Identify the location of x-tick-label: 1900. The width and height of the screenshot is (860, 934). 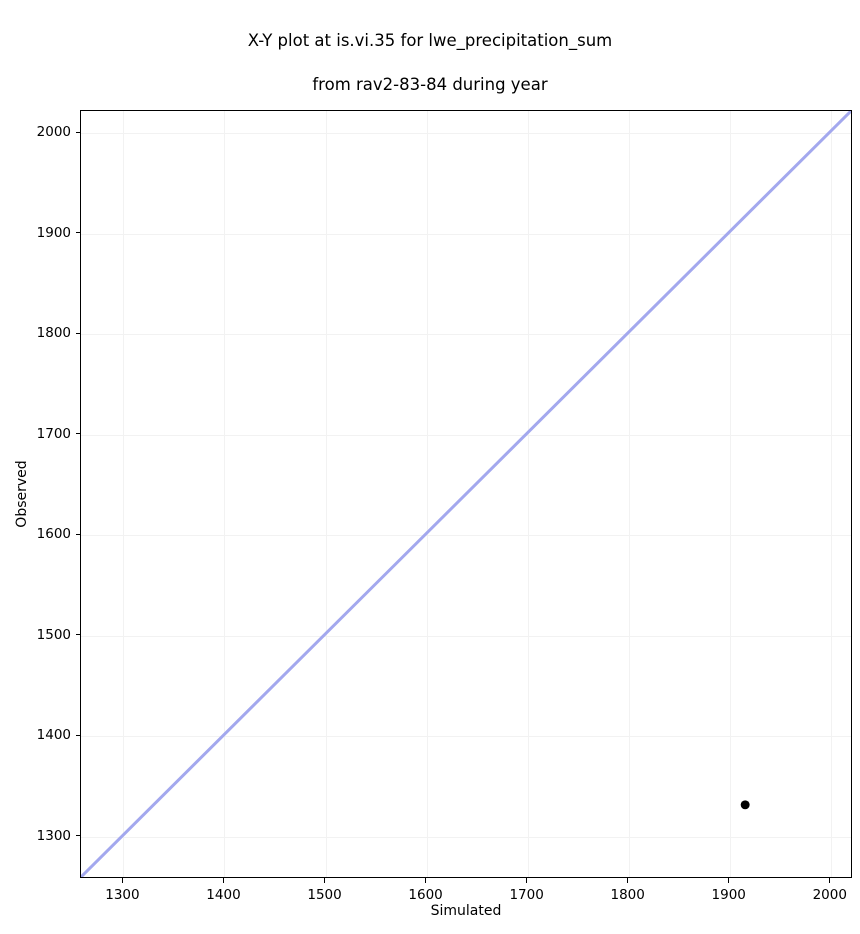
(728, 895).